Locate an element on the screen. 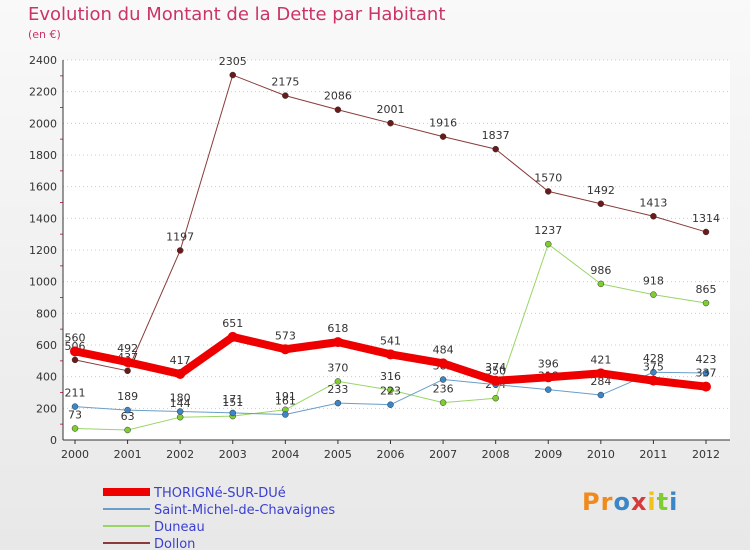  data-label-duneau: 191 is located at coordinates (285, 396).